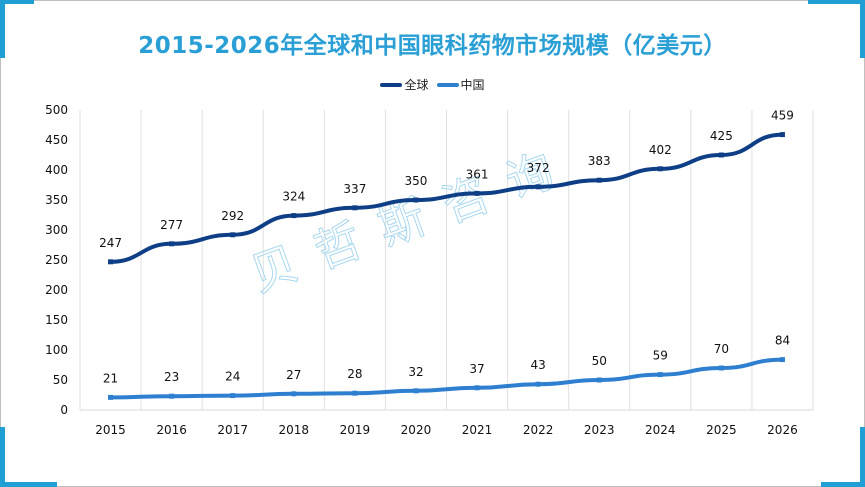 The width and height of the screenshot is (865, 487). What do you see at coordinates (416, 181) in the screenshot?
I see `data-label-global: 350` at bounding box center [416, 181].